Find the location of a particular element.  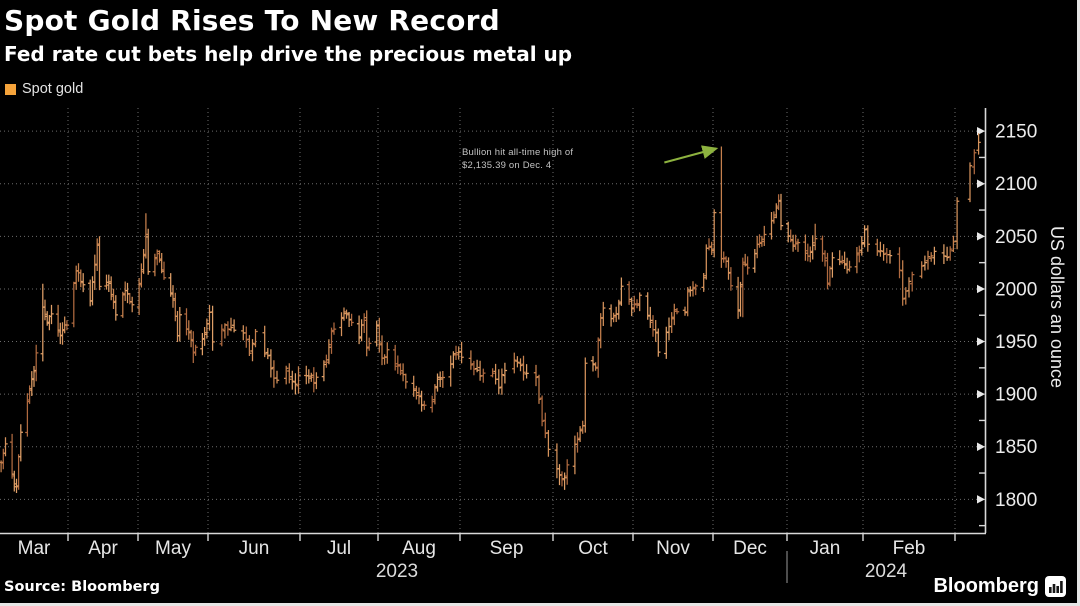

legend: Spot gold is located at coordinates (44, 89).